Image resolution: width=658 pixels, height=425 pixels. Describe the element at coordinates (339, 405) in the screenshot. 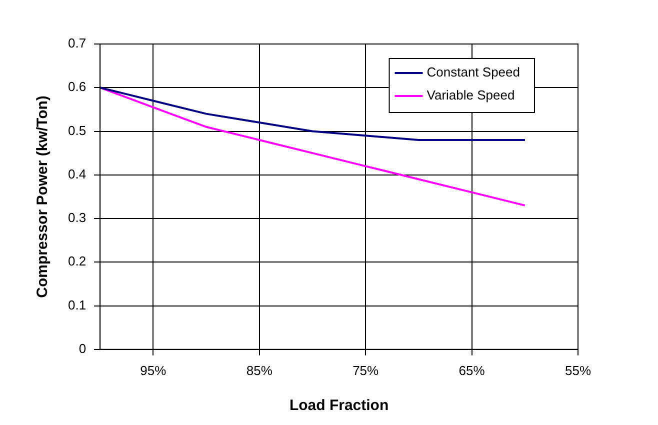

I see `x-axis-title: Load Fraction` at that location.